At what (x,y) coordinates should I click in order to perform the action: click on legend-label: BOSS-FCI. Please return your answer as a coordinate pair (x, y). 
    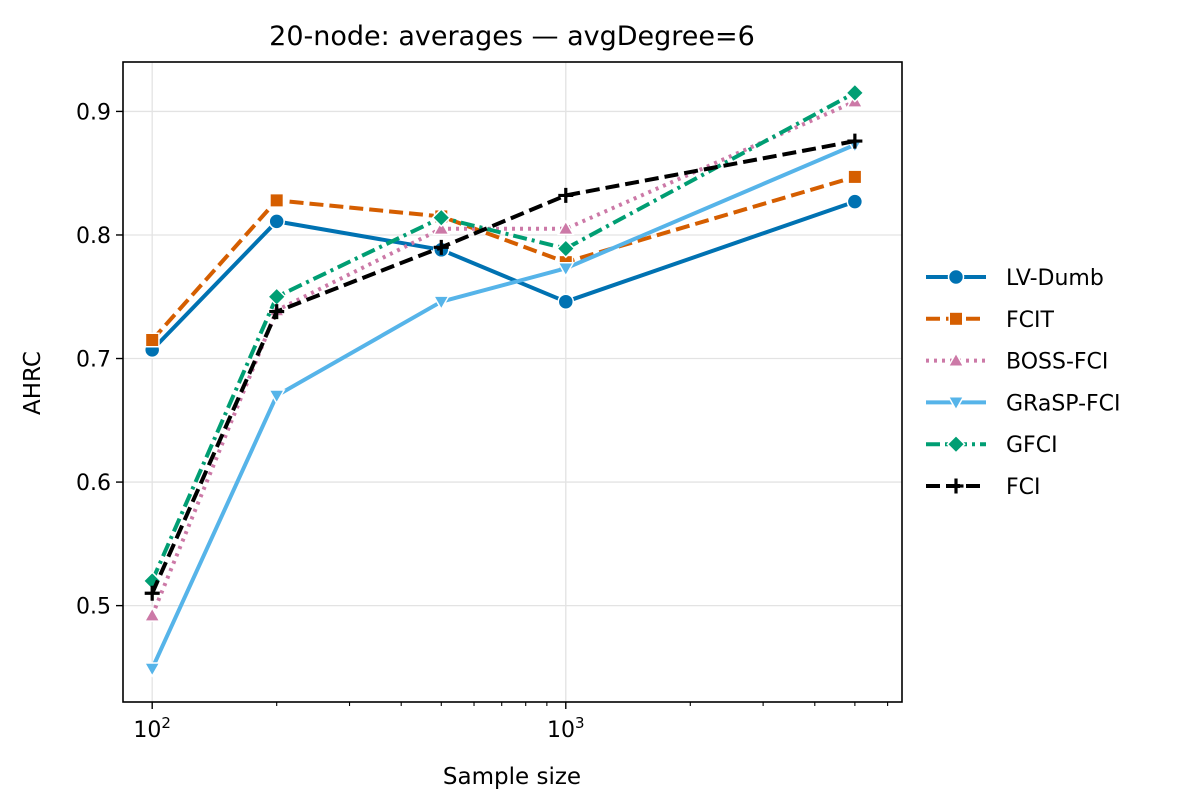
    Looking at the image, I should click on (1057, 362).